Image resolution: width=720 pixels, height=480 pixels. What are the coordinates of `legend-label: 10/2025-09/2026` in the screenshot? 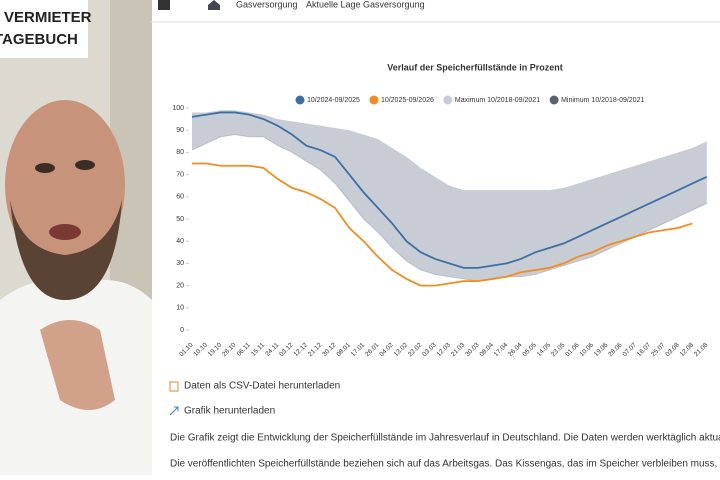 It's located at (407, 100).